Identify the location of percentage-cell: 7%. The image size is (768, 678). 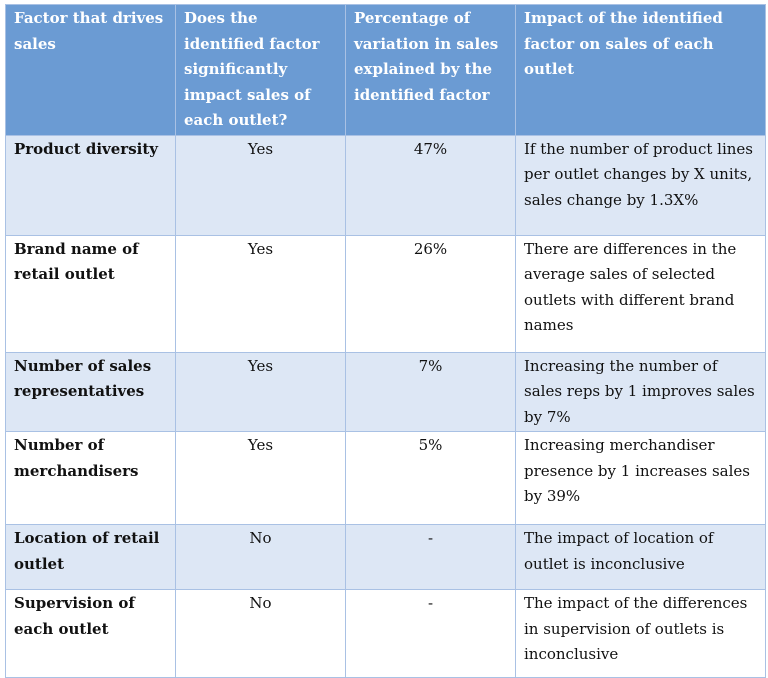
(430, 391).